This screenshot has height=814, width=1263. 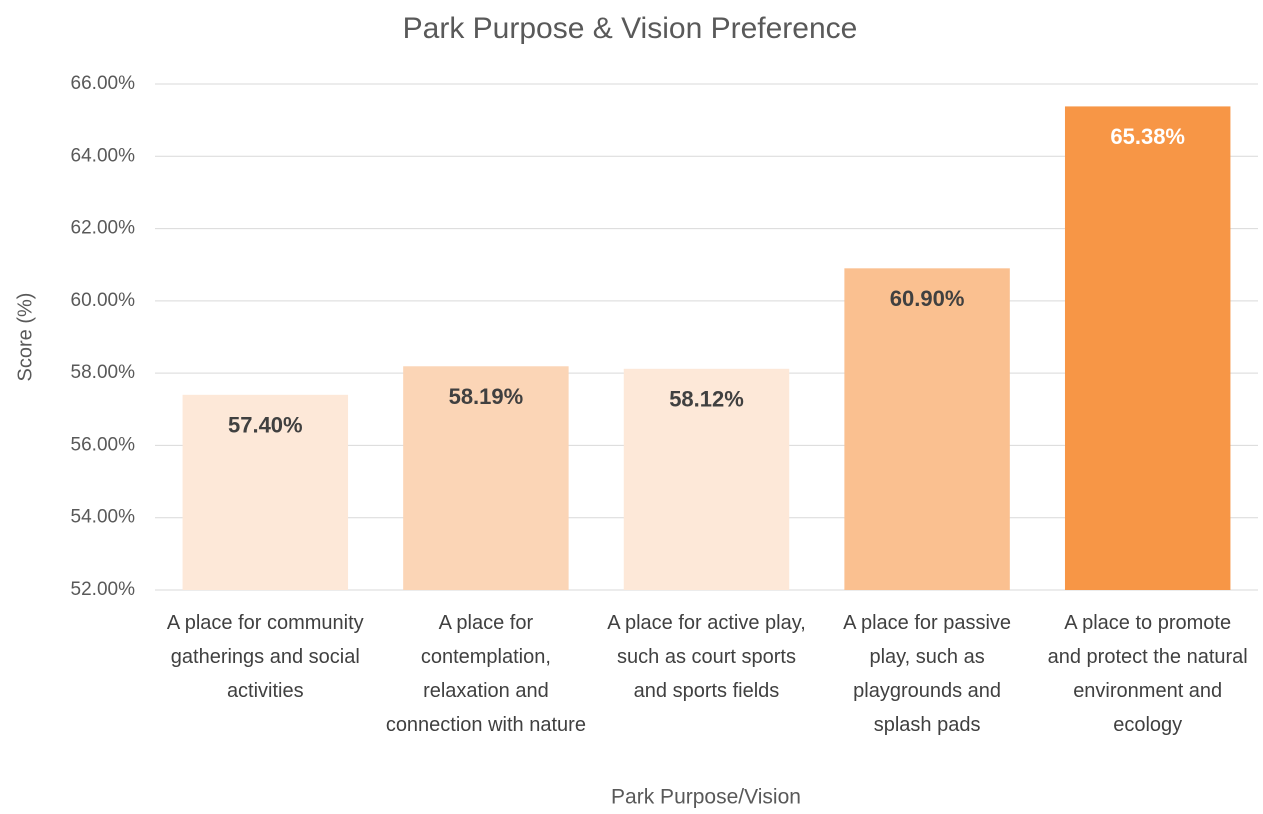 What do you see at coordinates (103, 589) in the screenshot?
I see `y-tick-label: 52.00%` at bounding box center [103, 589].